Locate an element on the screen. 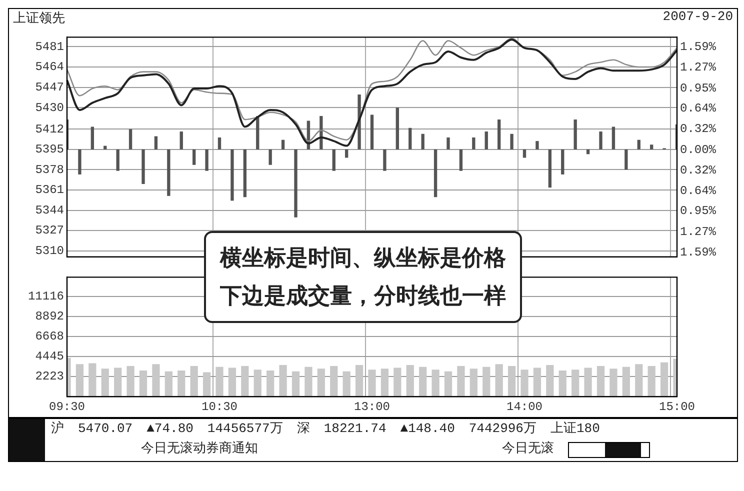 The height and width of the screenshot is (491, 744). y-tick-label: 11116 is located at coordinates (46, 297).